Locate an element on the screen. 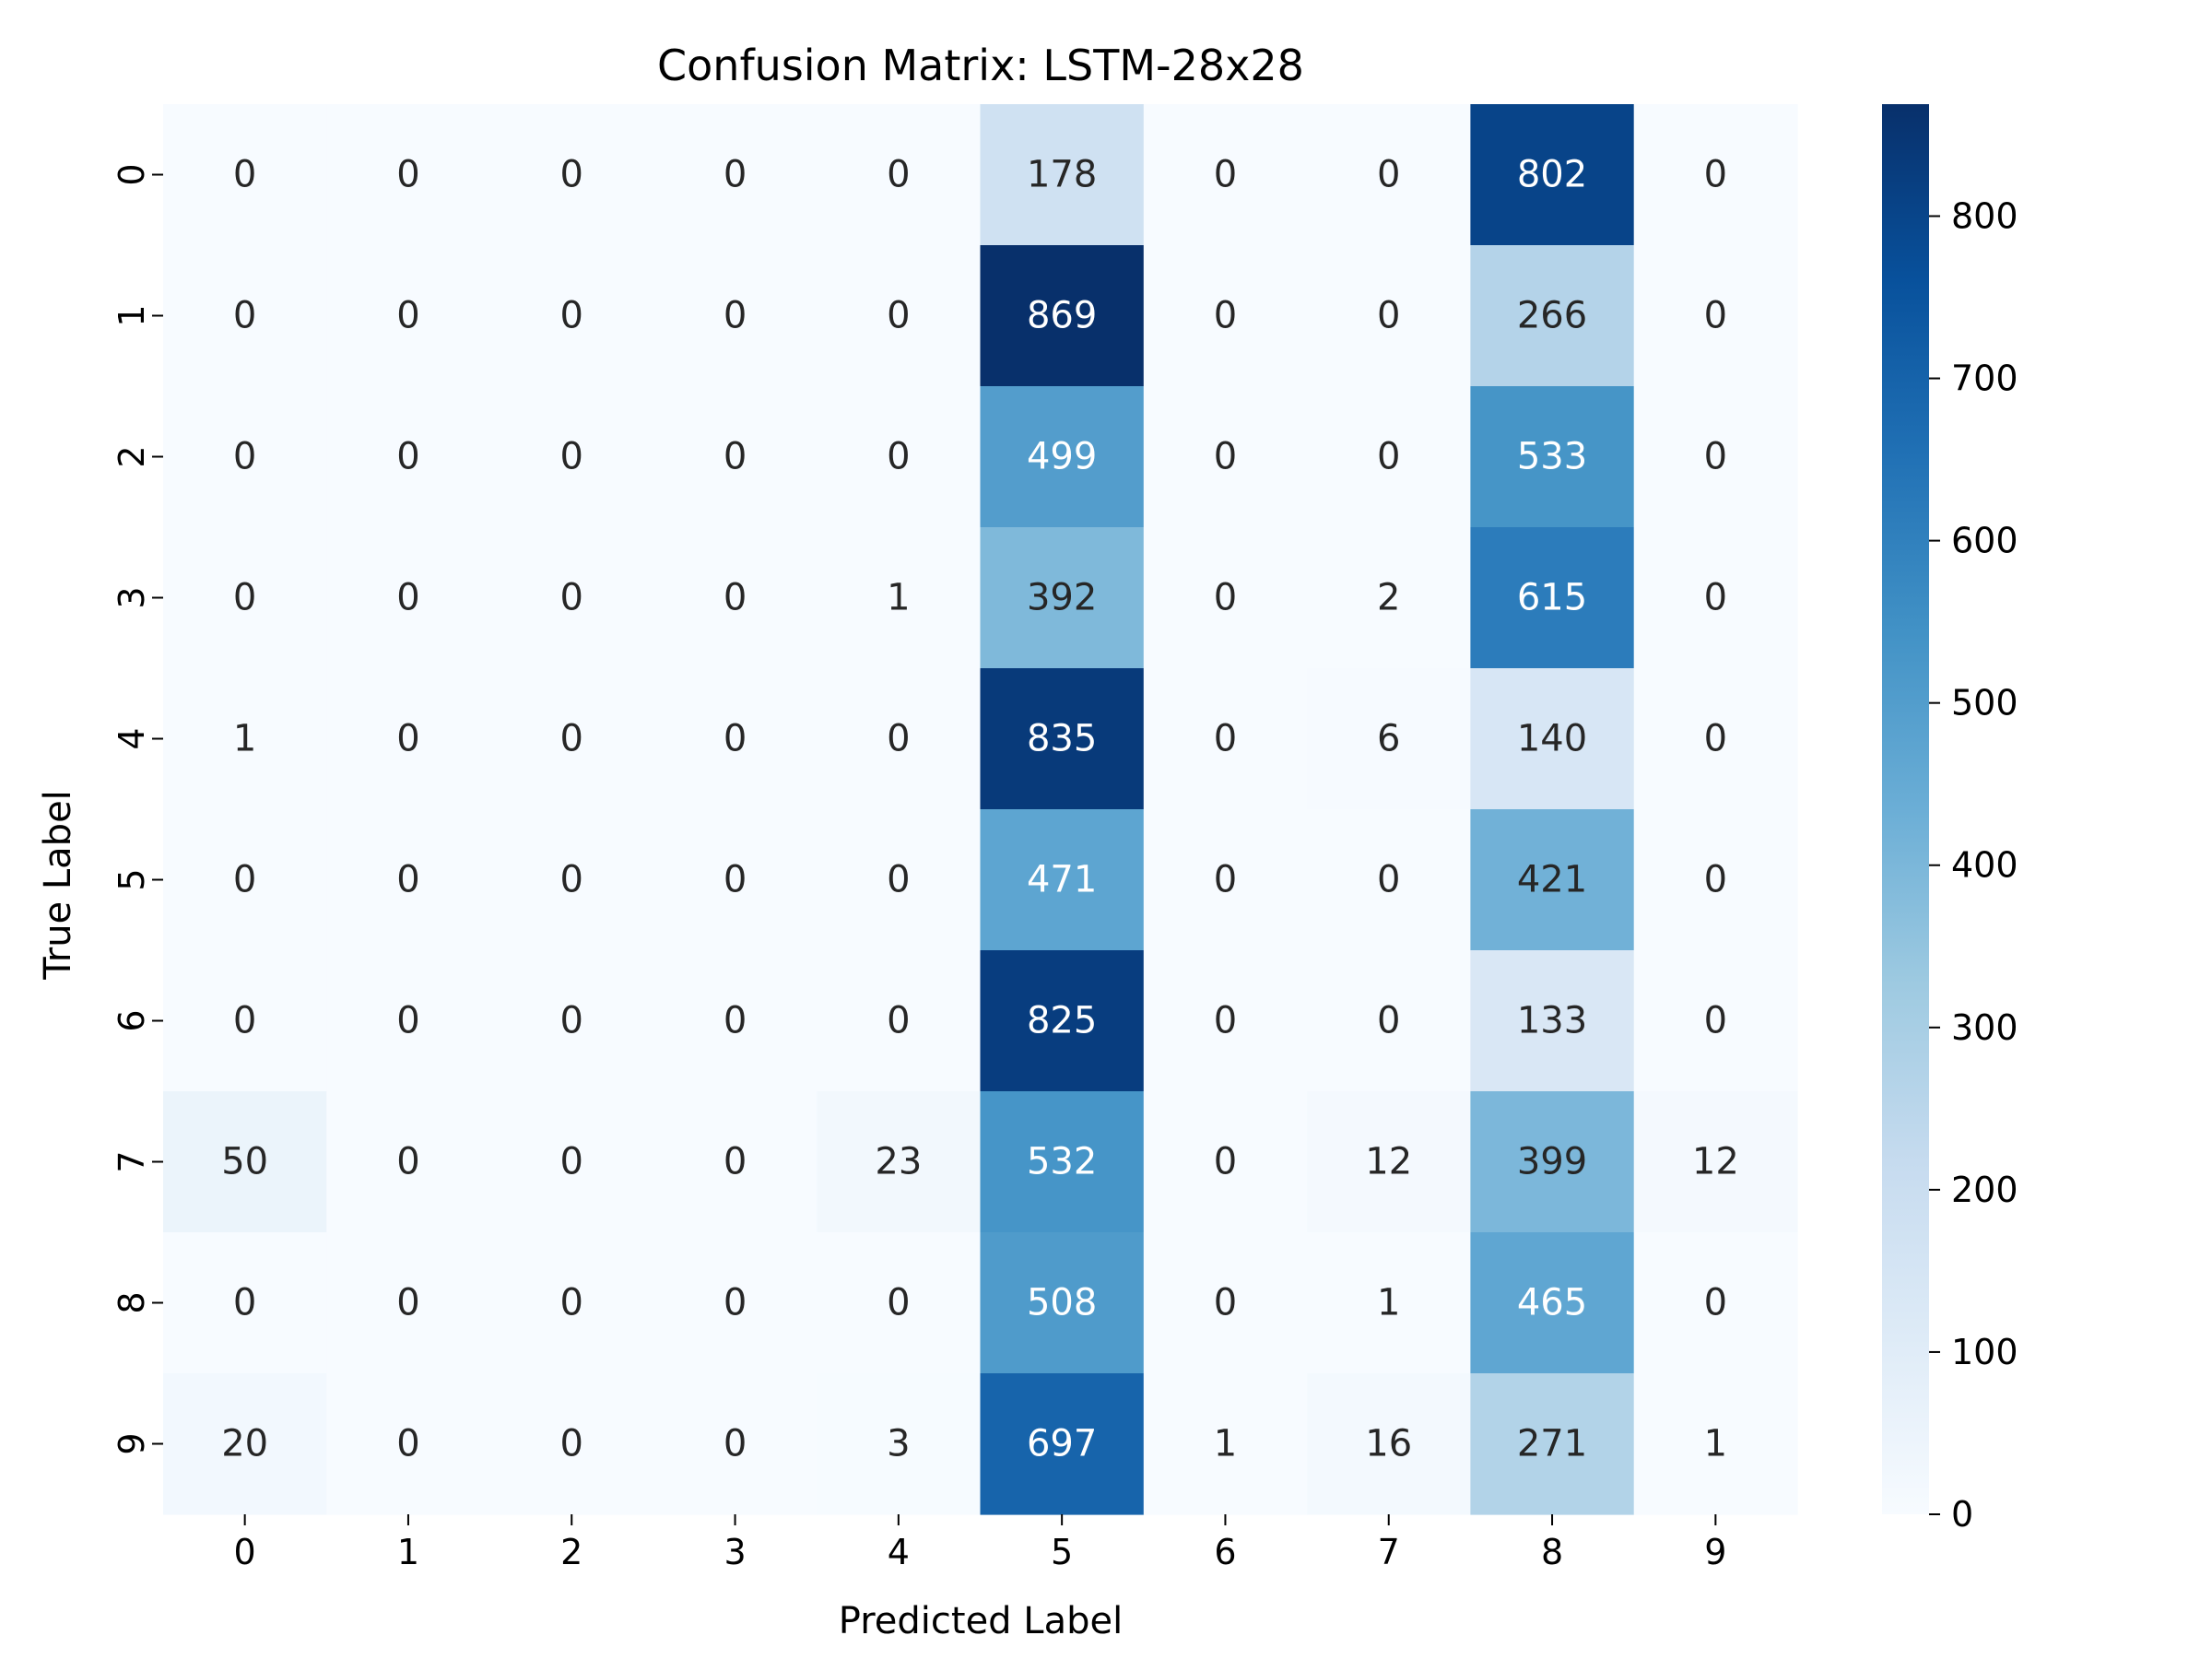 The image size is (2212, 1659). x-tick-label: 6 is located at coordinates (1225, 1552).